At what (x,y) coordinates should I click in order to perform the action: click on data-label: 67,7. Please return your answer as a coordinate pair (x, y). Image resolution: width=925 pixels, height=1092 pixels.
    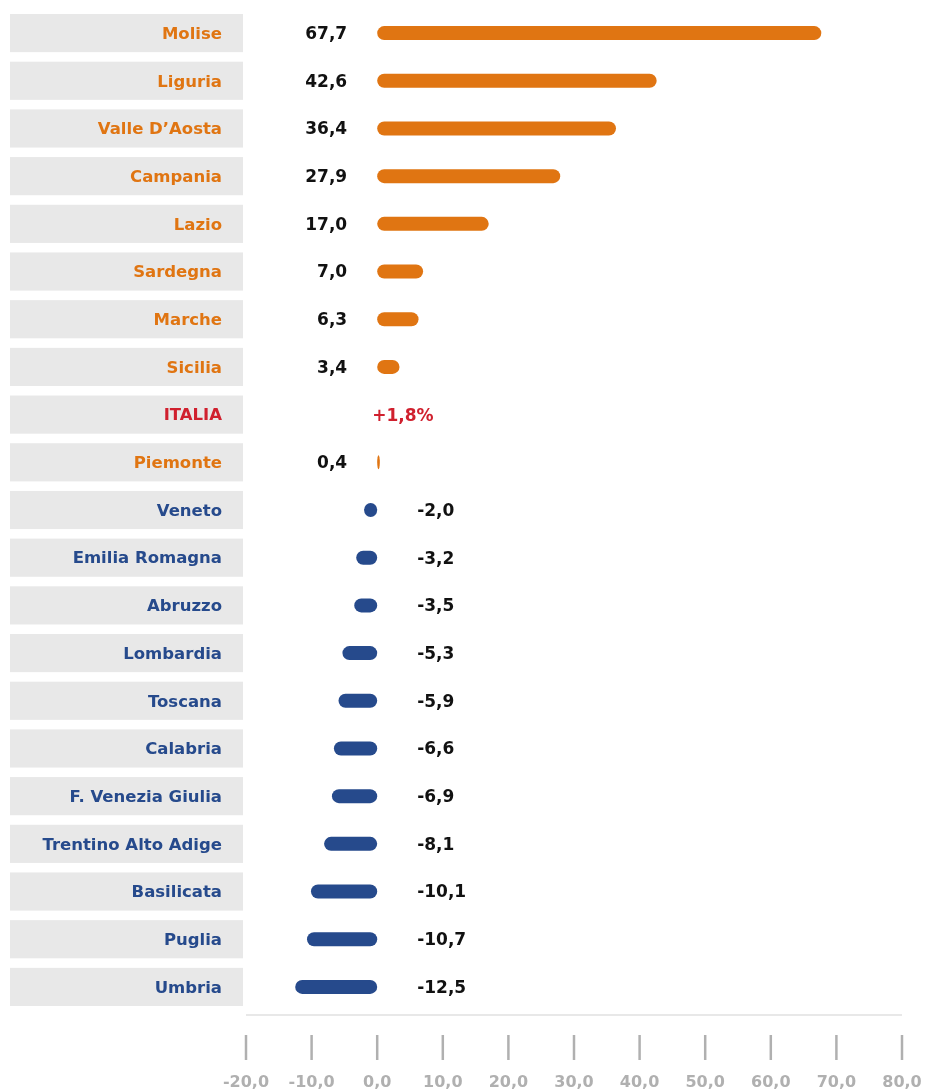
    Looking at the image, I should click on (326, 33).